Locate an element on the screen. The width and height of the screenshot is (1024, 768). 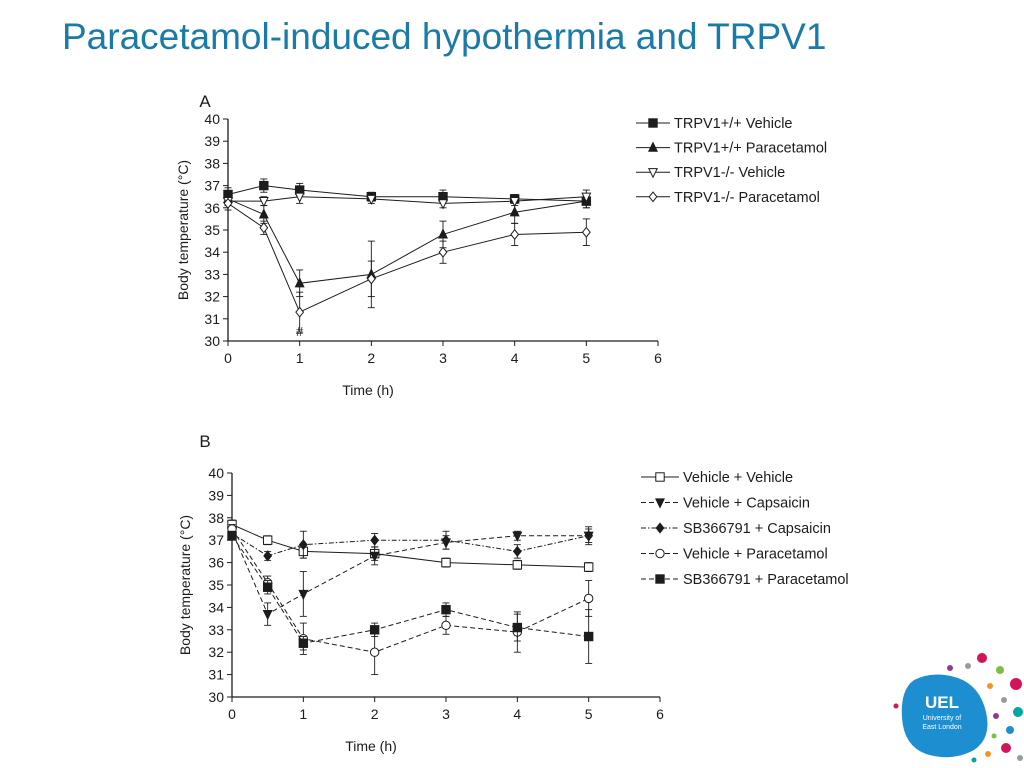
legend-label: SB366791 + Paracetamol is located at coordinates (766, 580).